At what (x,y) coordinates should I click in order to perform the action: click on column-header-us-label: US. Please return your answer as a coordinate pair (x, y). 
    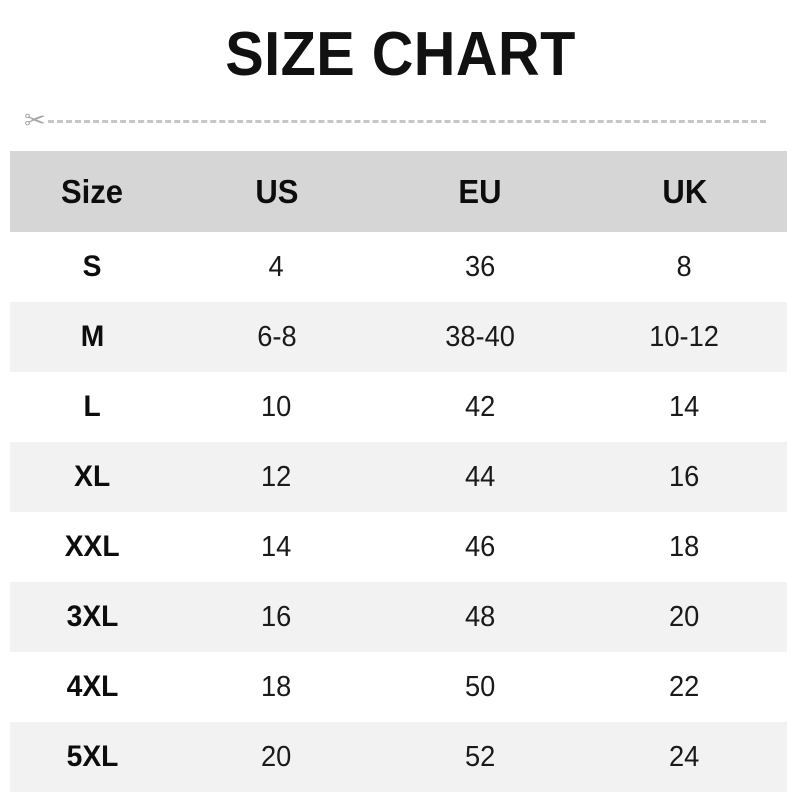
    Looking at the image, I should click on (276, 191).